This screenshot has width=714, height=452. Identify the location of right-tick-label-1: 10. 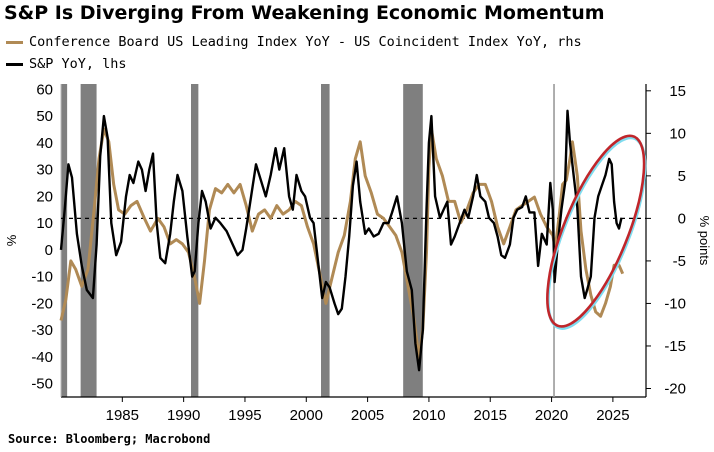
(677, 133).